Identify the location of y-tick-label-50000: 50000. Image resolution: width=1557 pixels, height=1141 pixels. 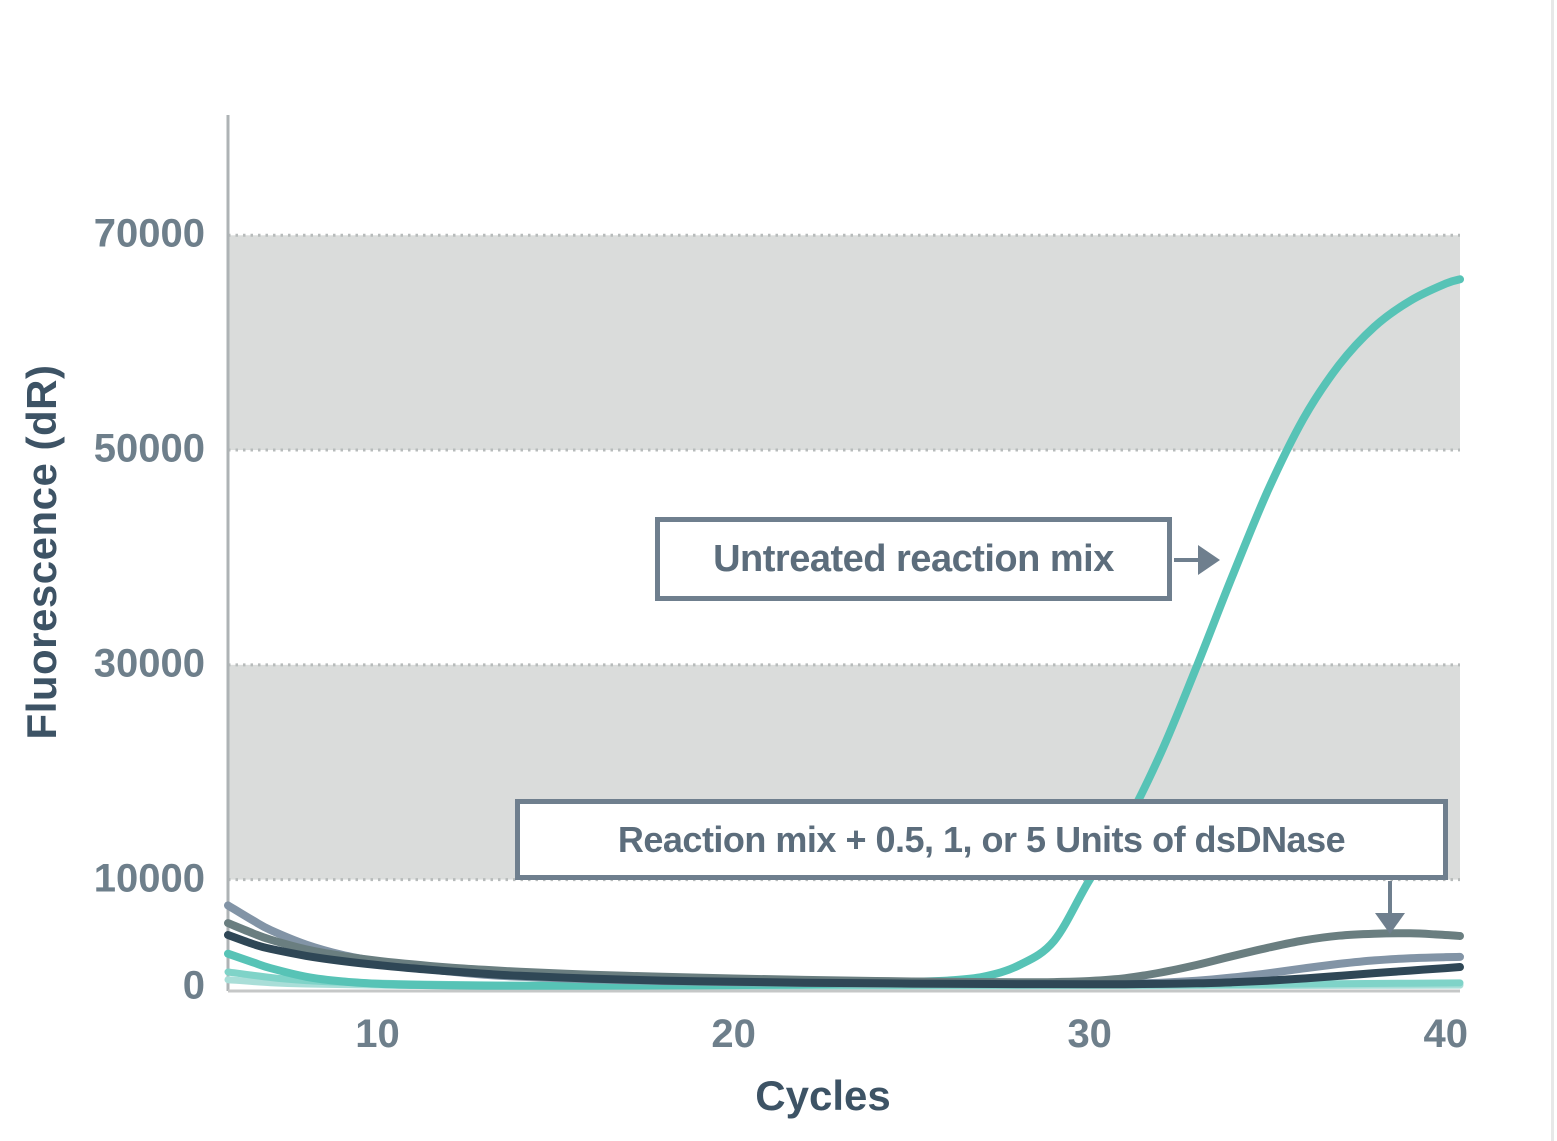
(149, 448).